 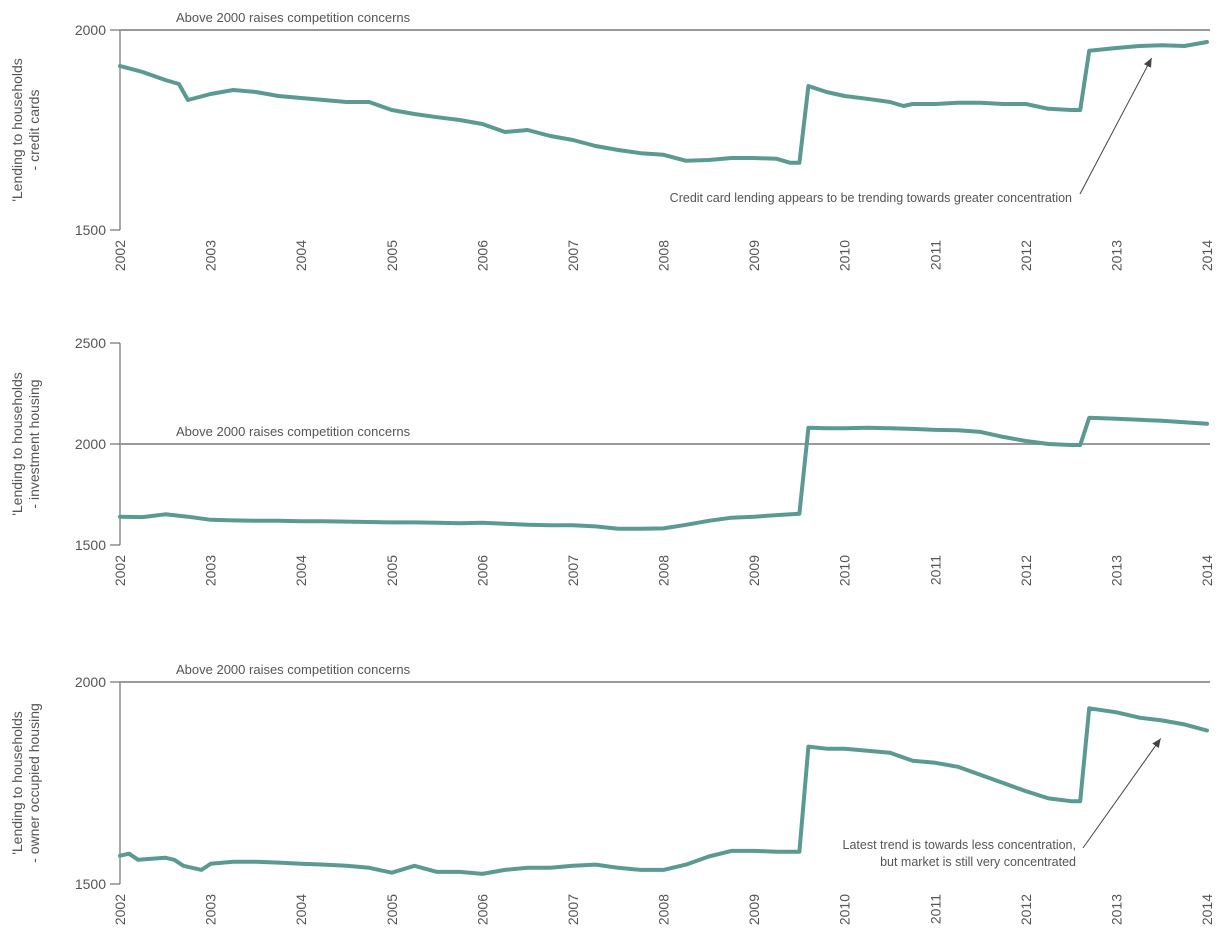 What do you see at coordinates (90, 343) in the screenshot?
I see `y-tick-label: 2500` at bounding box center [90, 343].